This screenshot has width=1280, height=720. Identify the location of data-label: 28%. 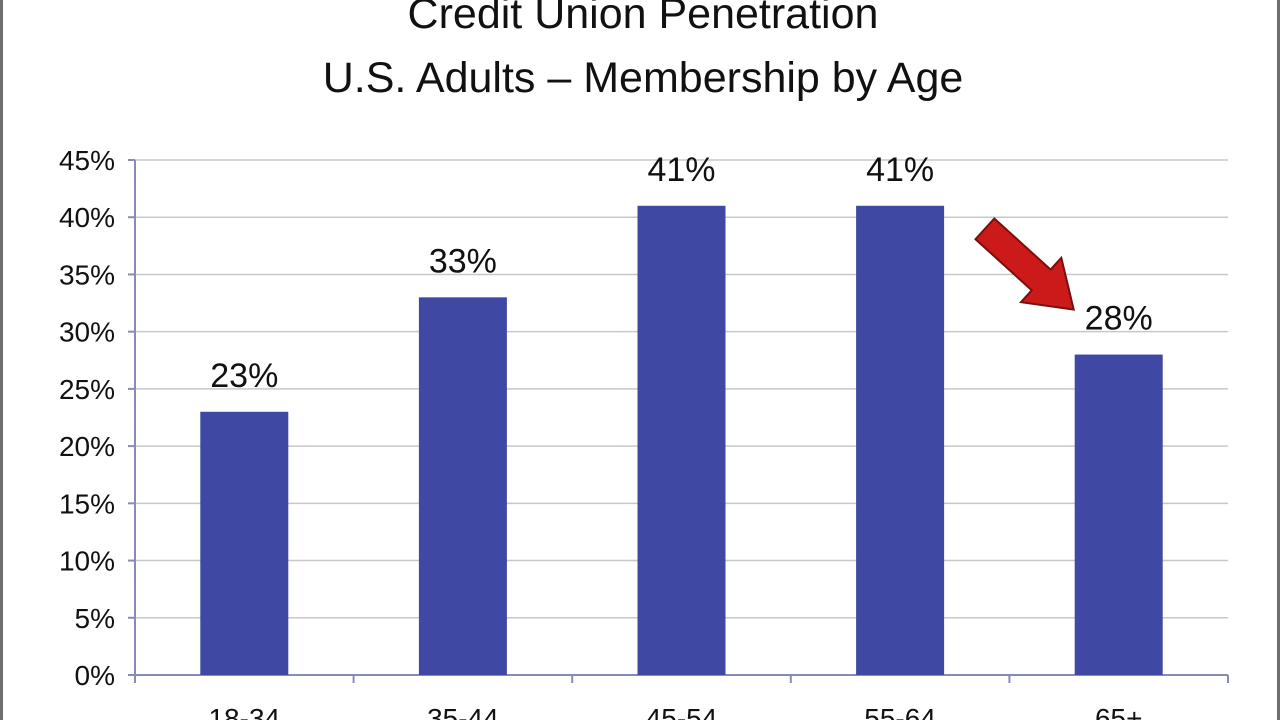
(1119, 319).